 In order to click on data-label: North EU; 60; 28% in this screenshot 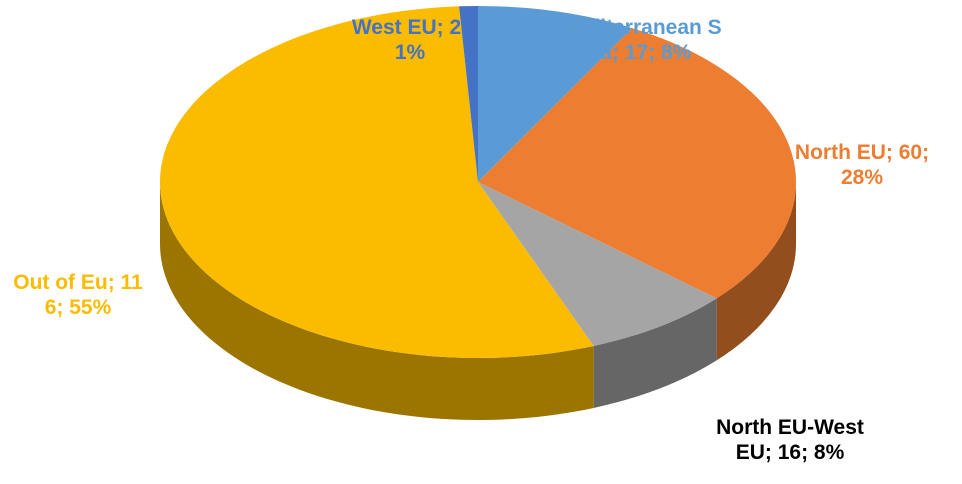, I will do `click(862, 165)`.